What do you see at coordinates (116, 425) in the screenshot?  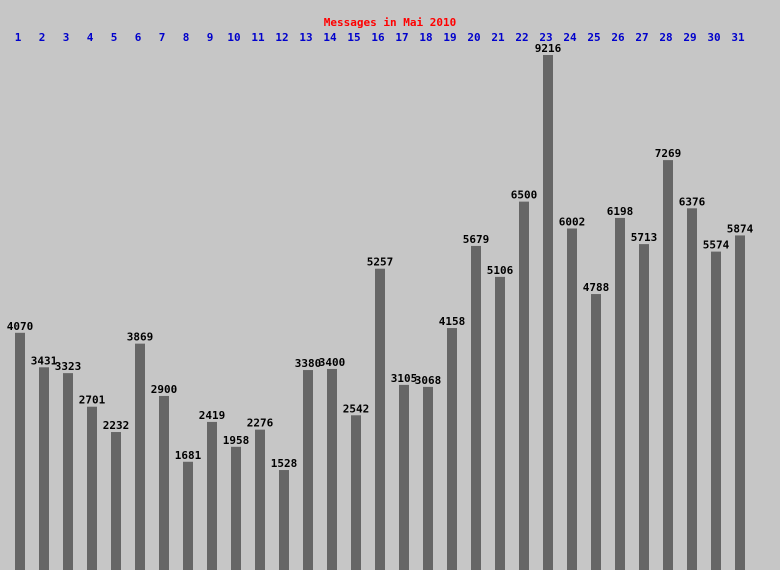 I see `value-label: 2232` at bounding box center [116, 425].